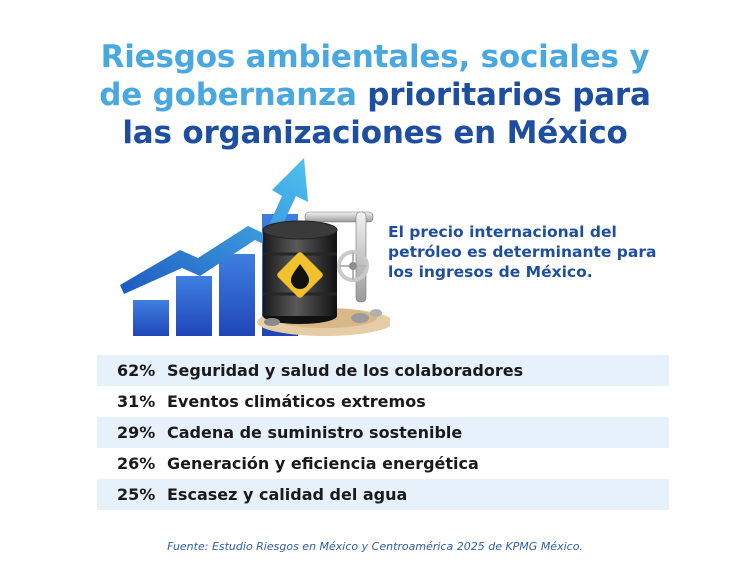 The width and height of the screenshot is (750, 585). What do you see at coordinates (136, 370) in the screenshot?
I see `stat-percent: 62%` at bounding box center [136, 370].